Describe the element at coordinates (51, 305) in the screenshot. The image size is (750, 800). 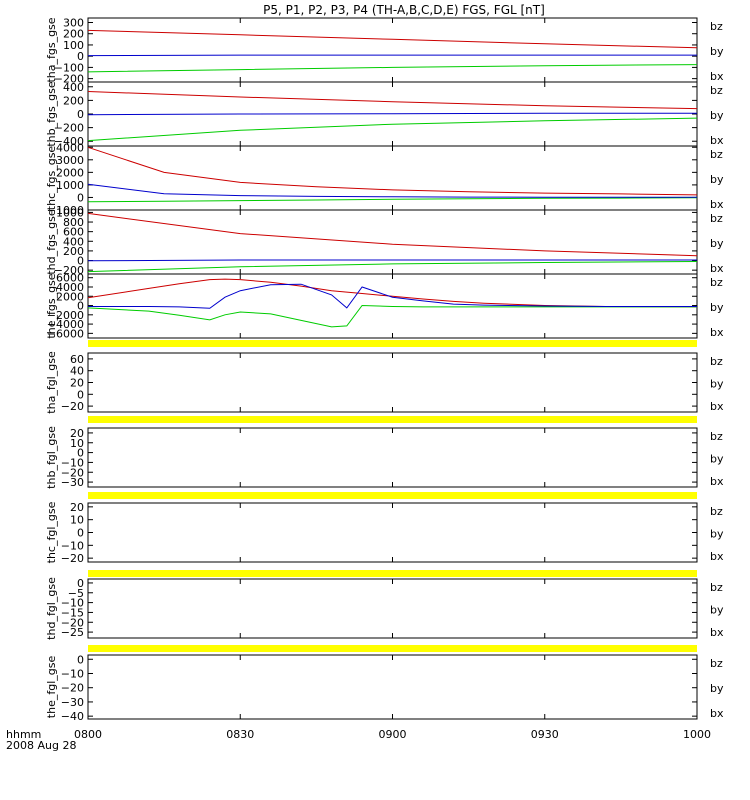
I see `y-axis-label: the_fgs_gse` at that location.